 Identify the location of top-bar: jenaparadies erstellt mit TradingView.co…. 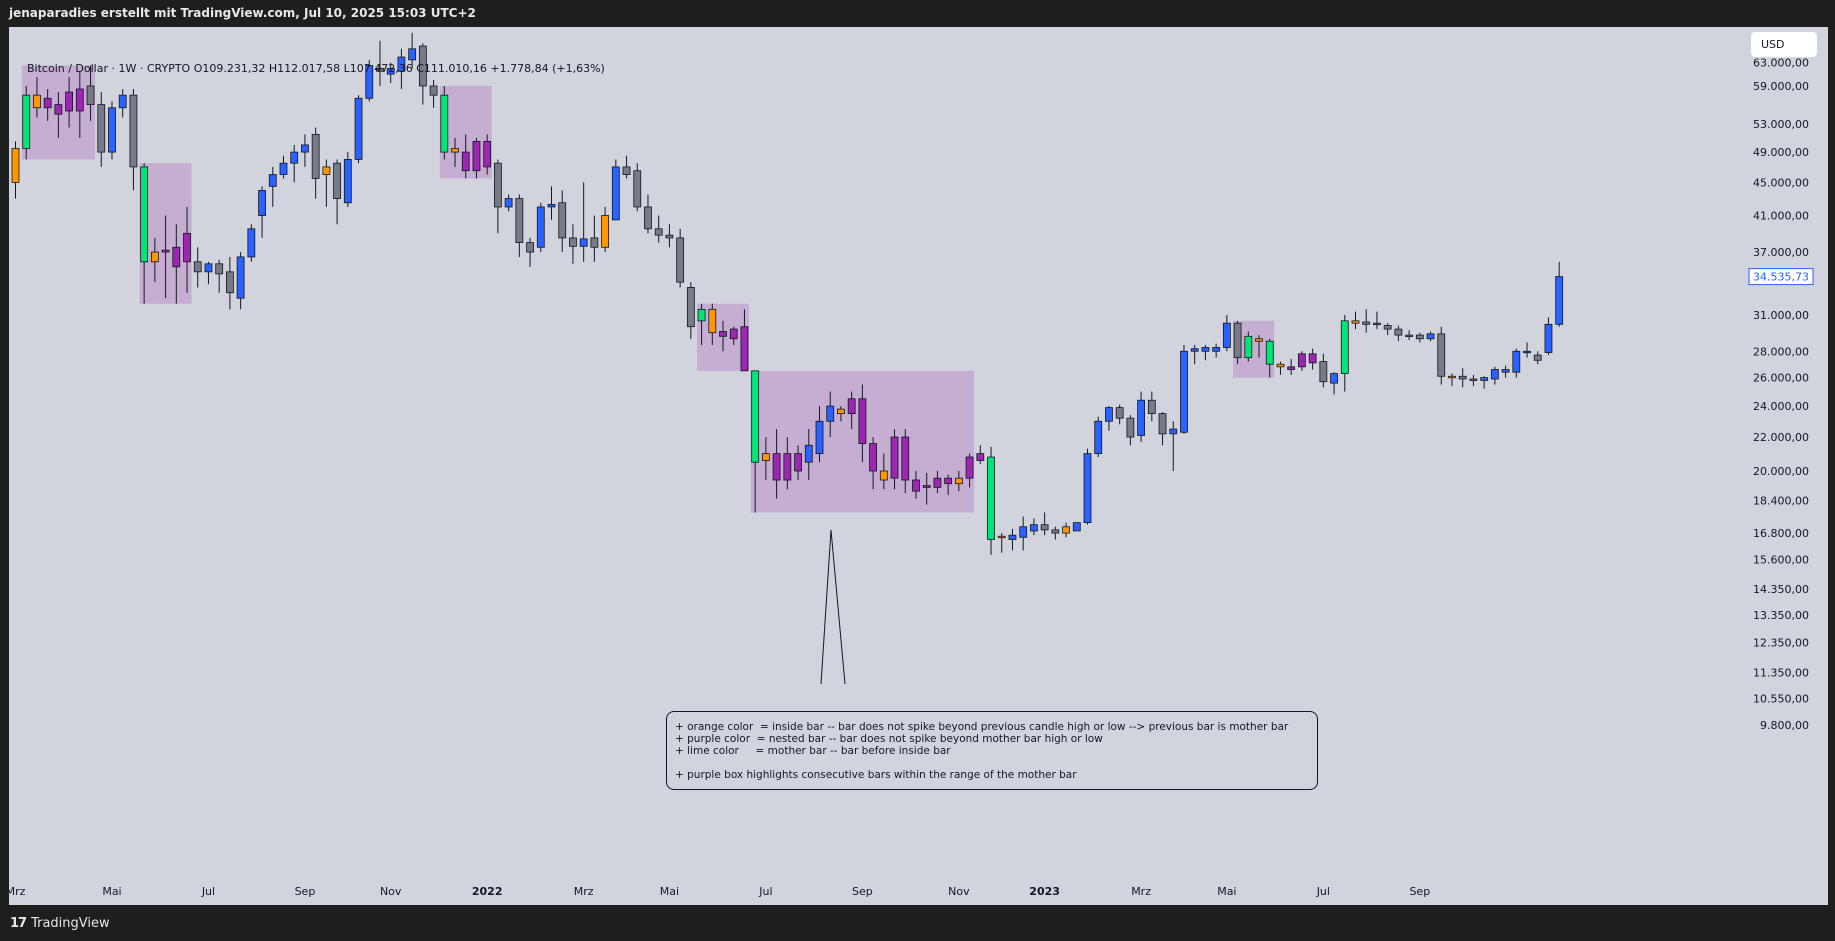
(917, 13).